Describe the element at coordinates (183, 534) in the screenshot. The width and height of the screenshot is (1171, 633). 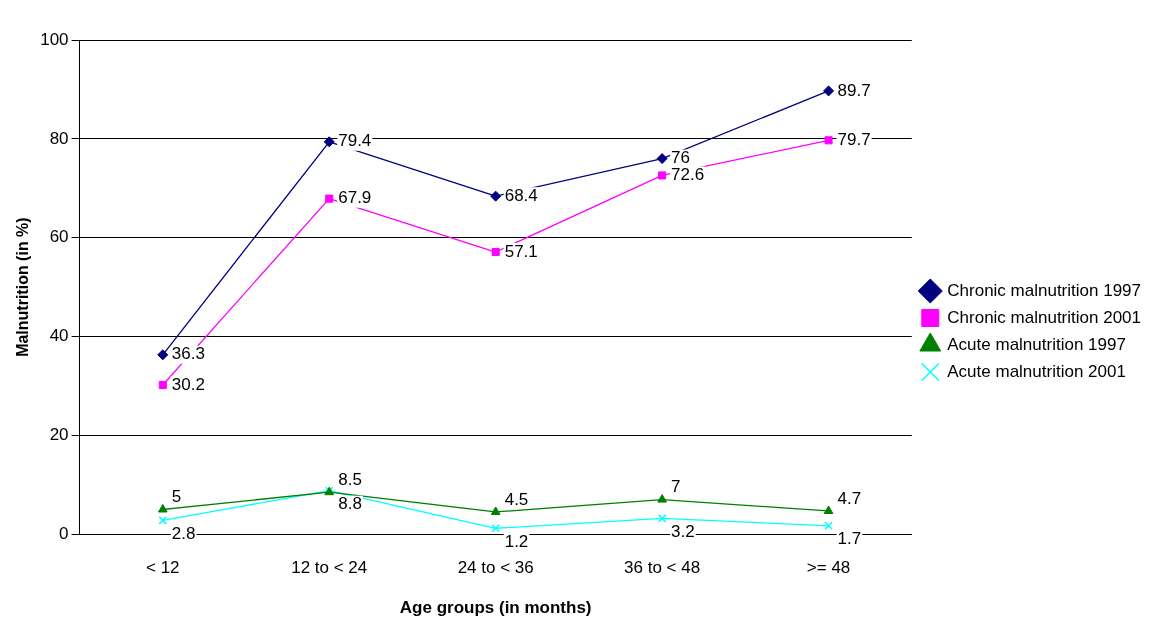
I see `data-label: 2.8` at that location.